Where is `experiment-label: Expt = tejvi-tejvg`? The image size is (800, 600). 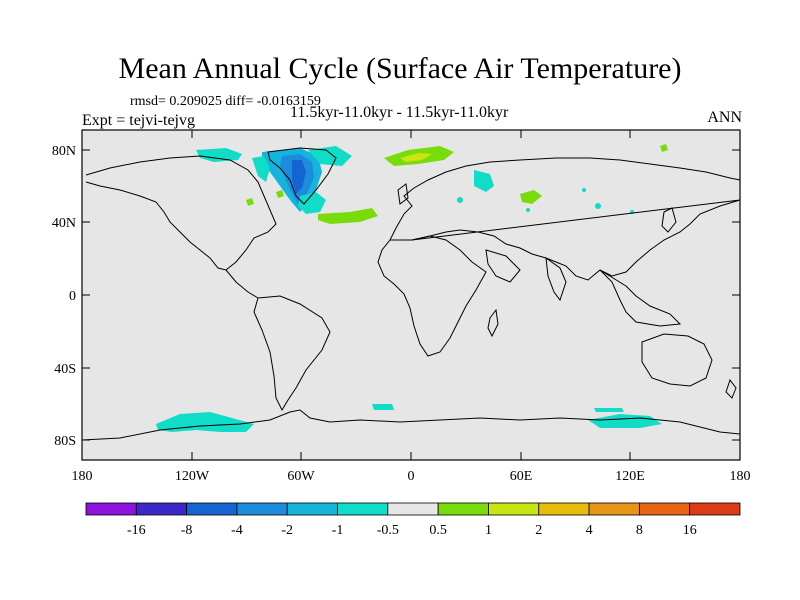 experiment-label: Expt = tejvi-tejvg is located at coordinates (138, 120).